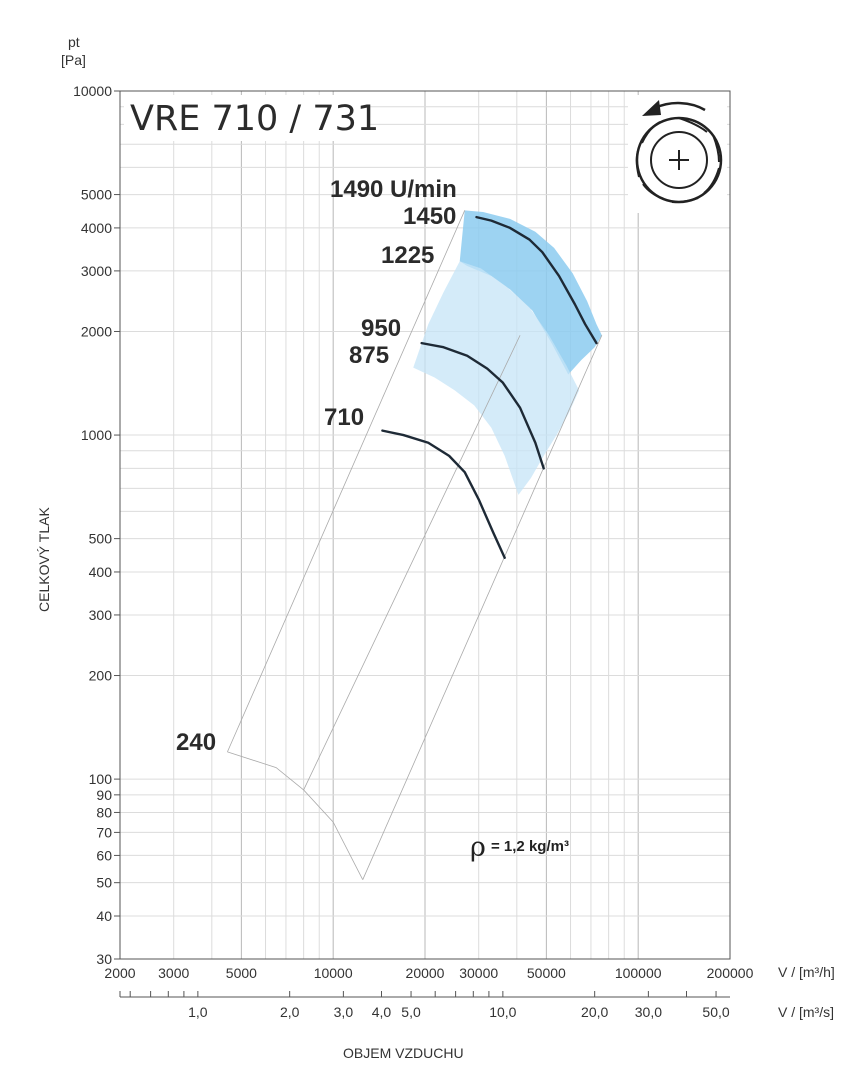 Image resolution: width=864 pixels, height=1080 pixels. What do you see at coordinates (104, 832) in the screenshot?
I see `y-tick-label: 70` at bounding box center [104, 832].